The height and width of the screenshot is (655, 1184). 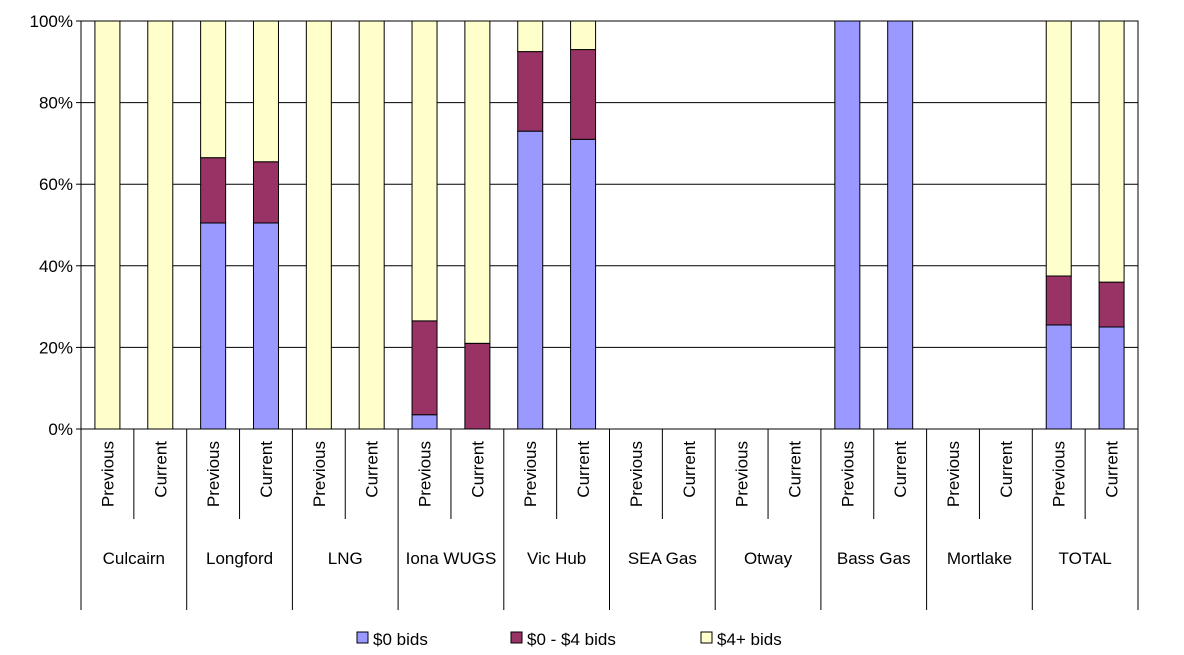 What do you see at coordinates (345, 558) in the screenshot?
I see `group-label-lng: LNG` at bounding box center [345, 558].